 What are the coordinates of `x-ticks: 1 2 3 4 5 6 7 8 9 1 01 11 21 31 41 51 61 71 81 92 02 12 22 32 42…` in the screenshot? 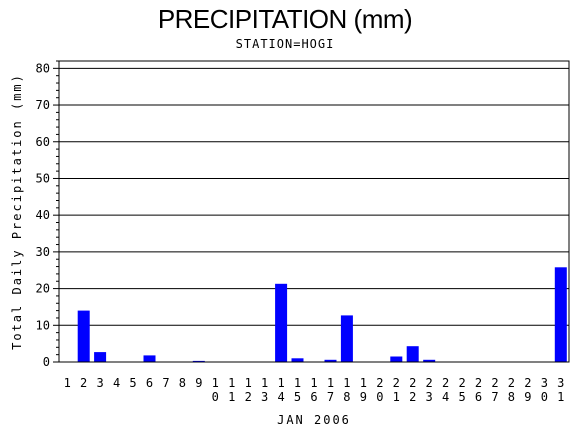 It's located at (314, 390).